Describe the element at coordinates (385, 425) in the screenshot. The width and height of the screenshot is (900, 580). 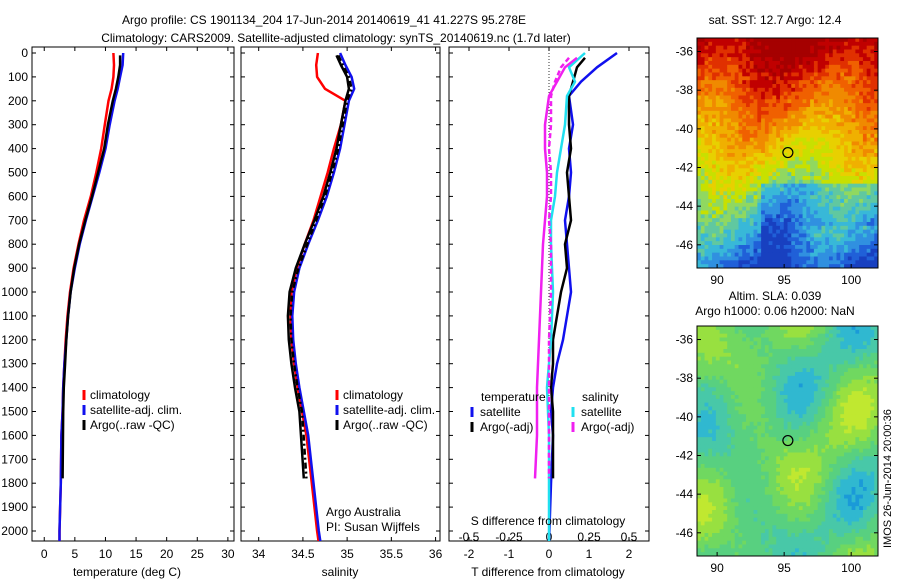
I see `legend-label: Argo(..raw -QC)` at that location.